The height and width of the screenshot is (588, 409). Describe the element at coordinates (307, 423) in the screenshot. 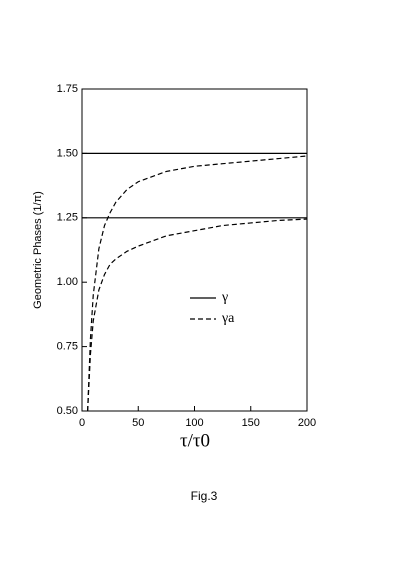

I see `x-tick-label: 200` at that location.